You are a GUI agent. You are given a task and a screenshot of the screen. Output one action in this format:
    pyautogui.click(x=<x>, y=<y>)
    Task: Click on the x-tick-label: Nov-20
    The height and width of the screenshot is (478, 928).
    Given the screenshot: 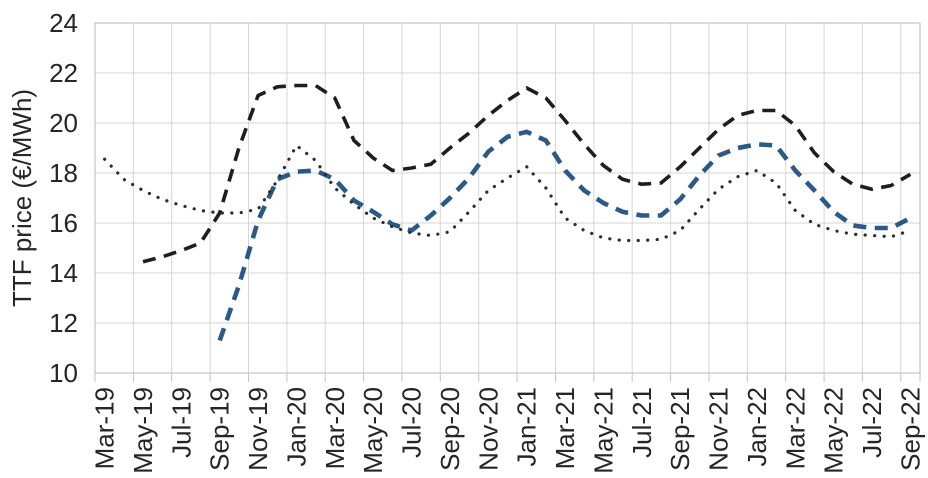 What is the action you would take?
    pyautogui.click(x=488, y=429)
    